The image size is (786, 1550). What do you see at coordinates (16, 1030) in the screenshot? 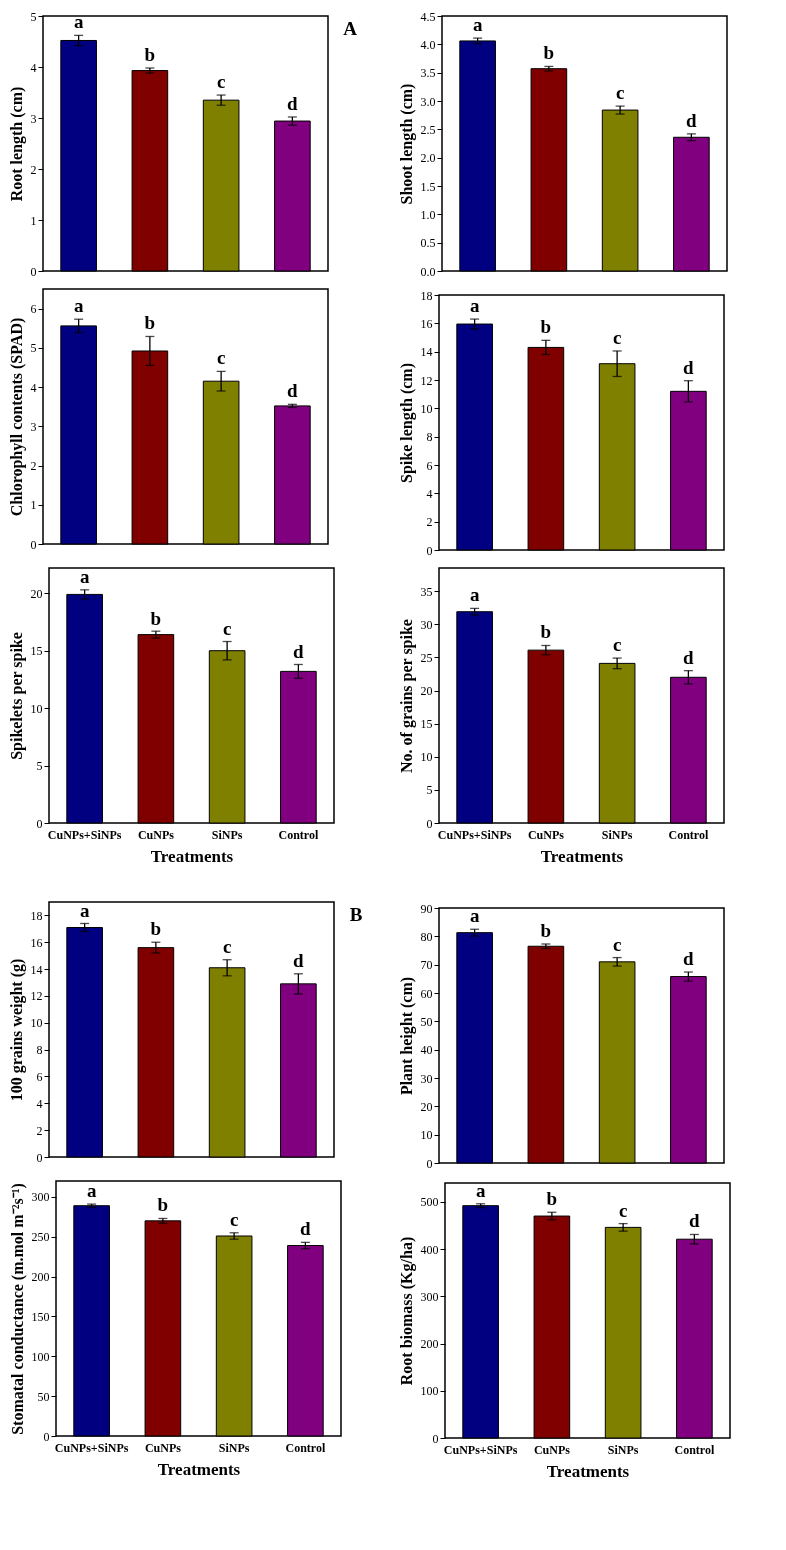
I see `y-axis-title: 100 grains weight (g)` at bounding box center [16, 1030].